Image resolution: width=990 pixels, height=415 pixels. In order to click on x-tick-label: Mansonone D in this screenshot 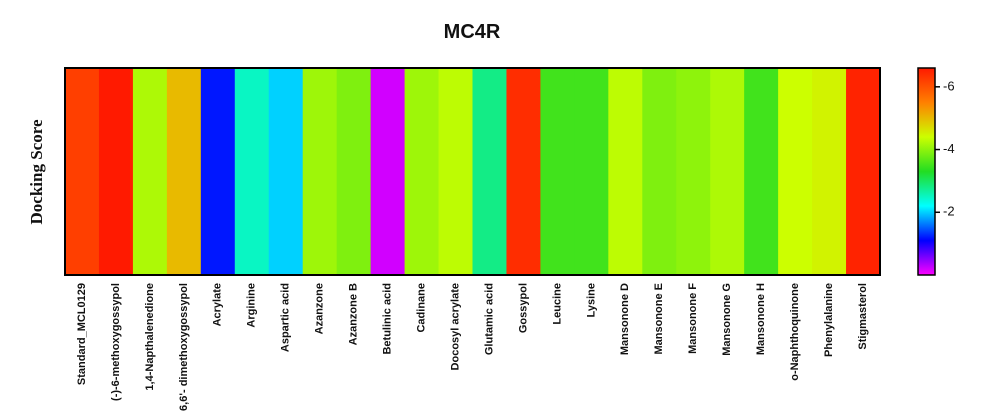, I will do `click(625, 319)`.